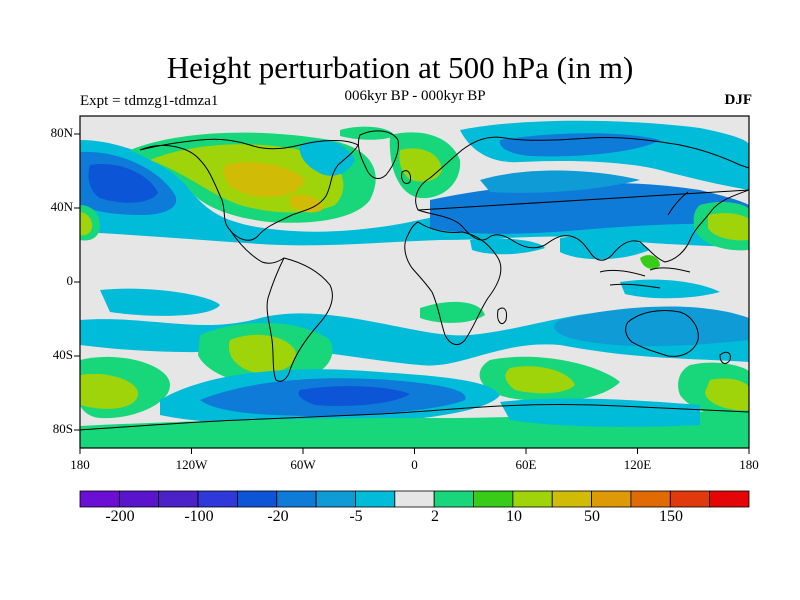 Image resolution: width=800 pixels, height=600 pixels. Describe the element at coordinates (514, 516) in the screenshot. I see `colorbar-label: 10` at that location.